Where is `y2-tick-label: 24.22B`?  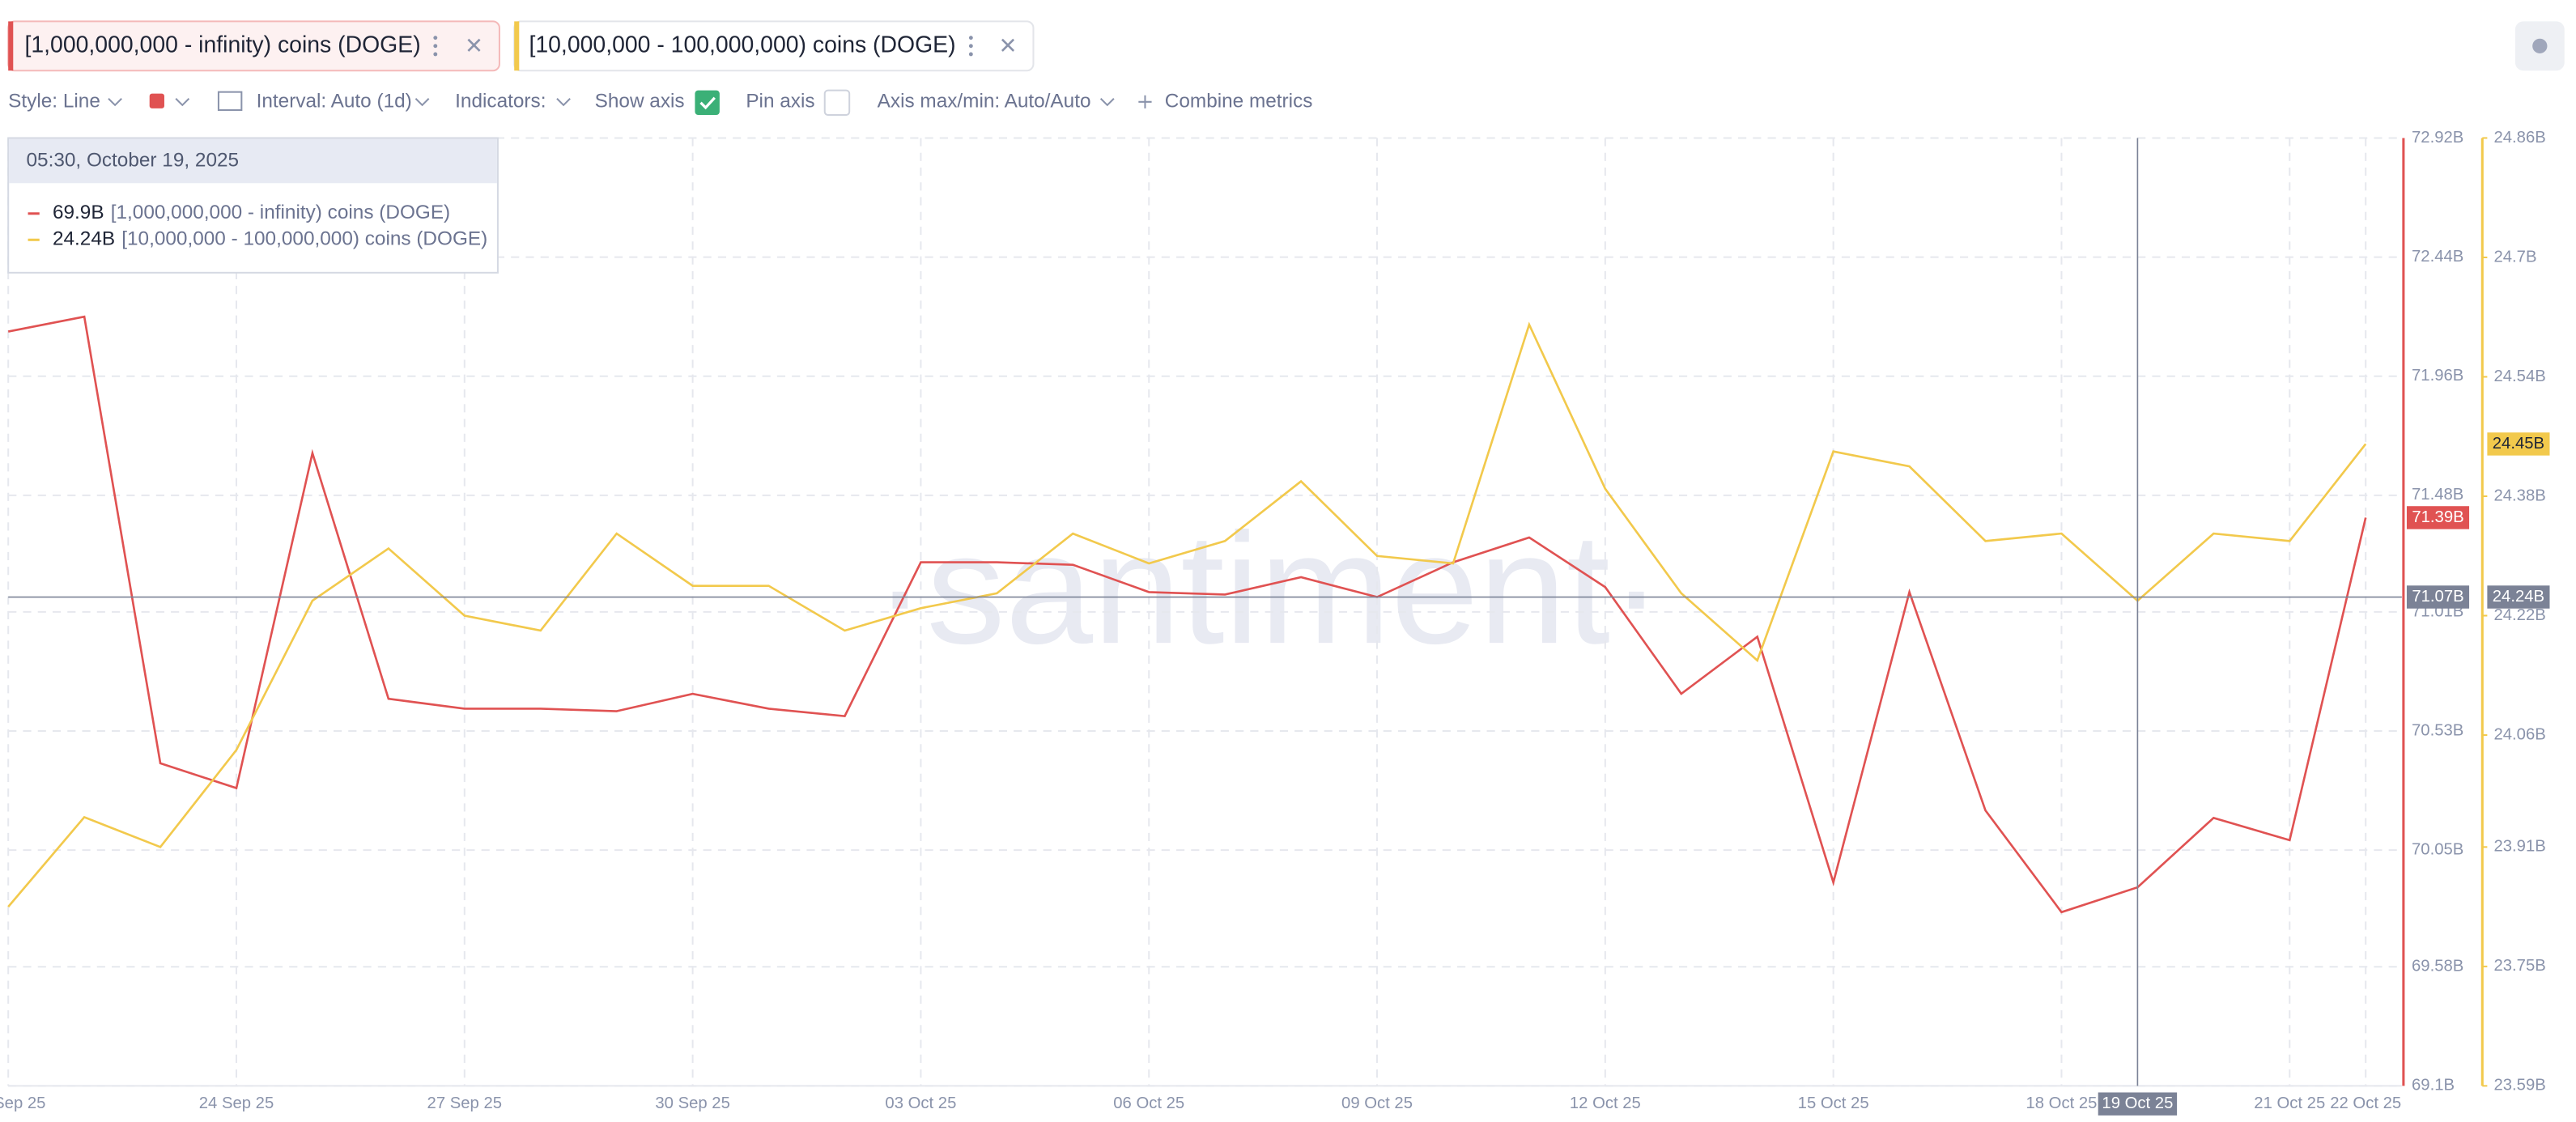 y2-tick-label: 24.22B is located at coordinates (2519, 615).